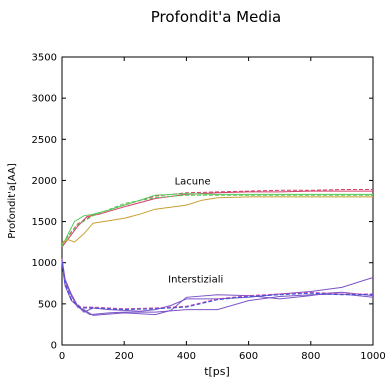 The width and height of the screenshot is (387, 379). Describe the element at coordinates (44, 140) in the screenshot. I see `y-tick-label: 2500` at that location.